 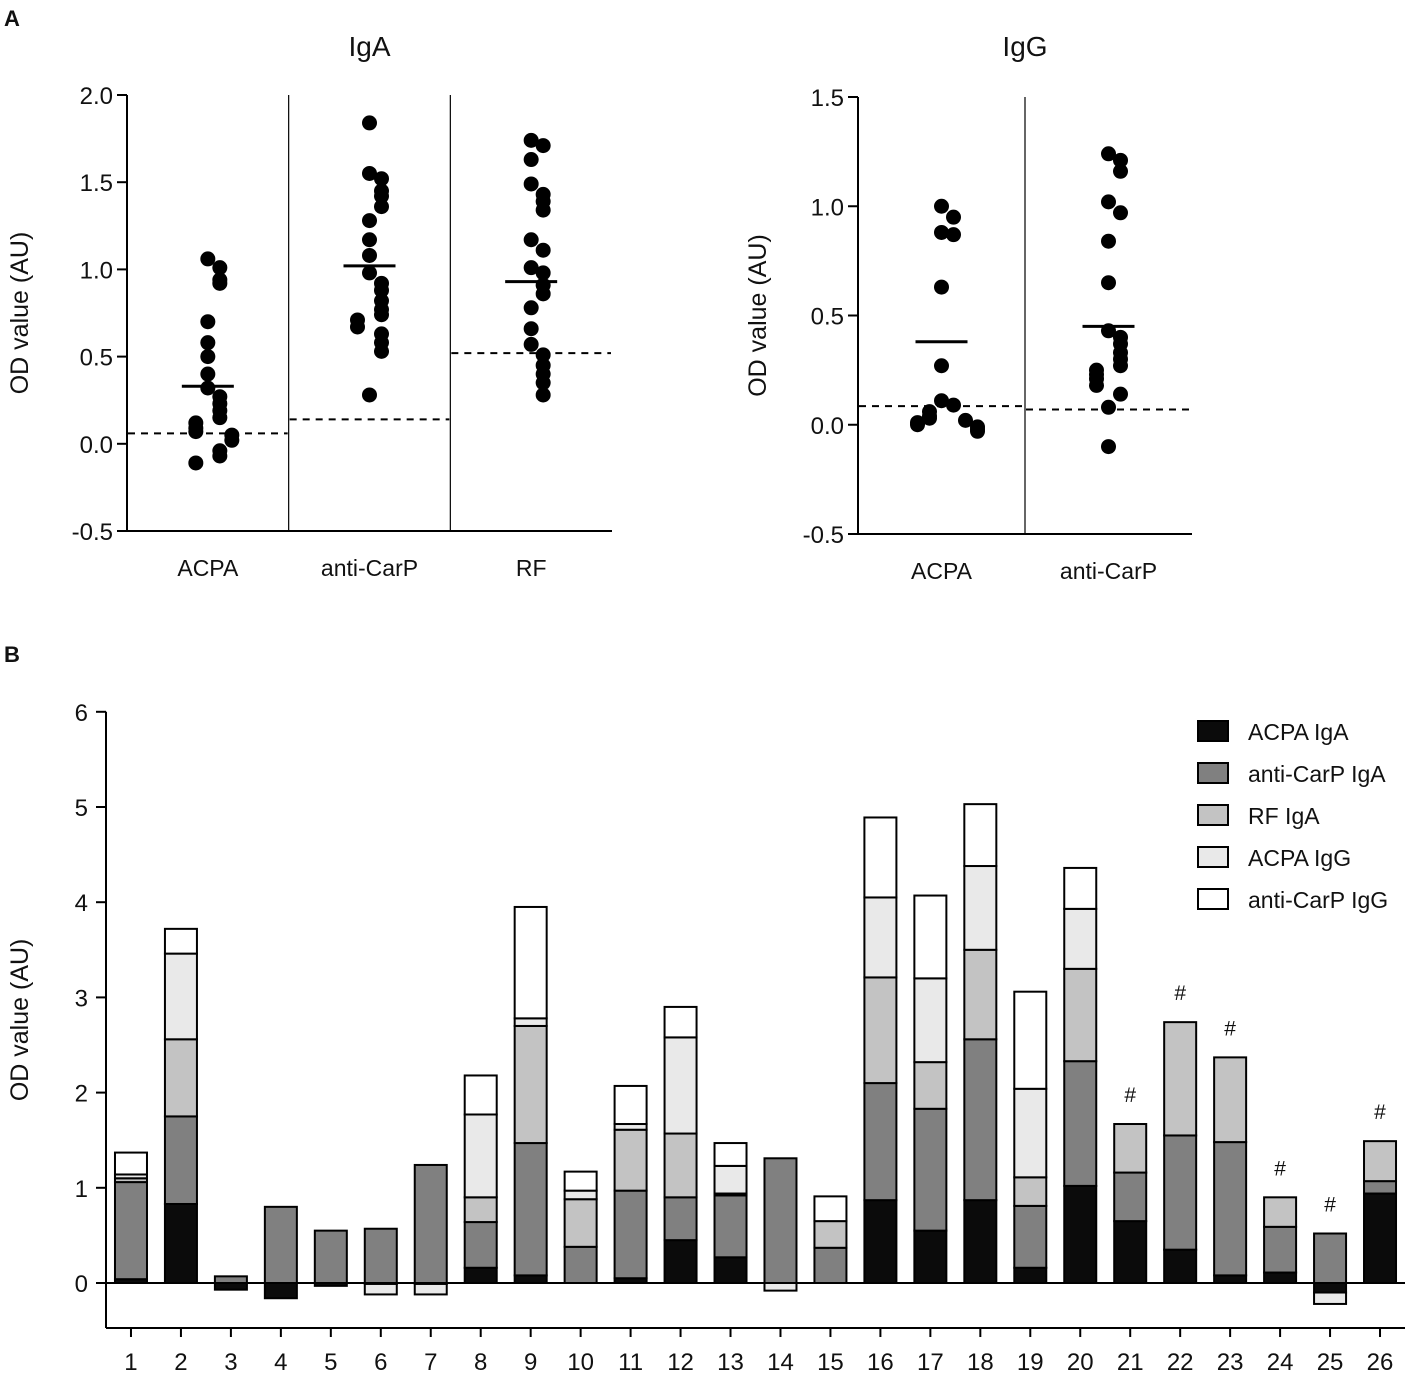 I want to click on y-tick-label: 4, so click(x=81, y=903).